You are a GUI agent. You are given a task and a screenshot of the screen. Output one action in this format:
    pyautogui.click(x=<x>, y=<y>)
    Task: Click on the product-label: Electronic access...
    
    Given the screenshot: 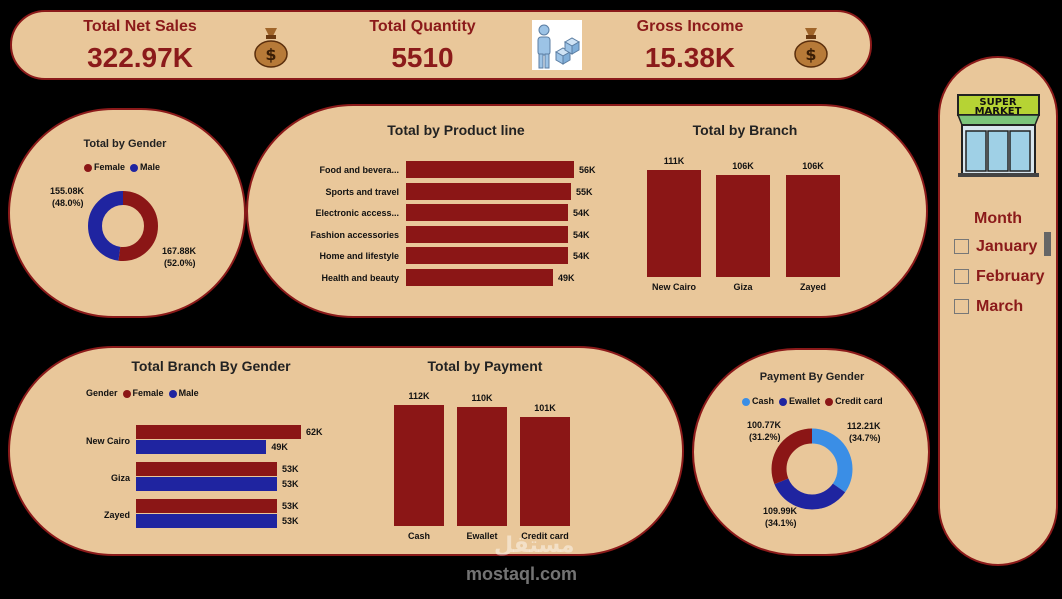 What is the action you would take?
    pyautogui.click(x=357, y=213)
    